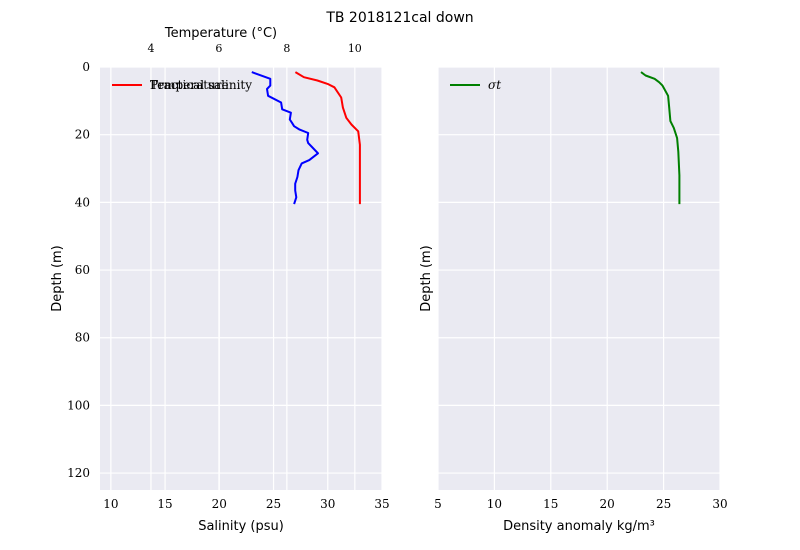 This screenshot has height=550, width=800. What do you see at coordinates (355, 48) in the screenshot?
I see `top-tick-label: 10` at bounding box center [355, 48].